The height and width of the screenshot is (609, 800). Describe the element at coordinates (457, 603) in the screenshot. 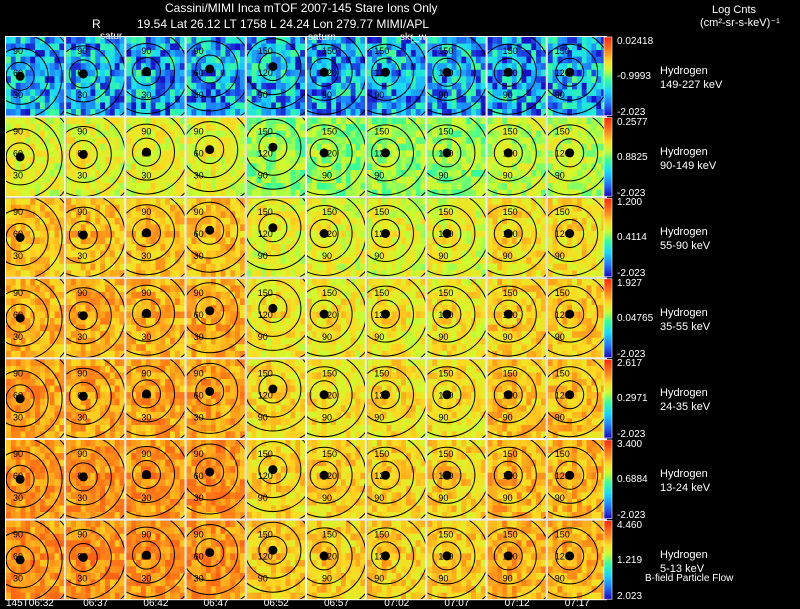

I see `time-tick-label: 07:07` at that location.